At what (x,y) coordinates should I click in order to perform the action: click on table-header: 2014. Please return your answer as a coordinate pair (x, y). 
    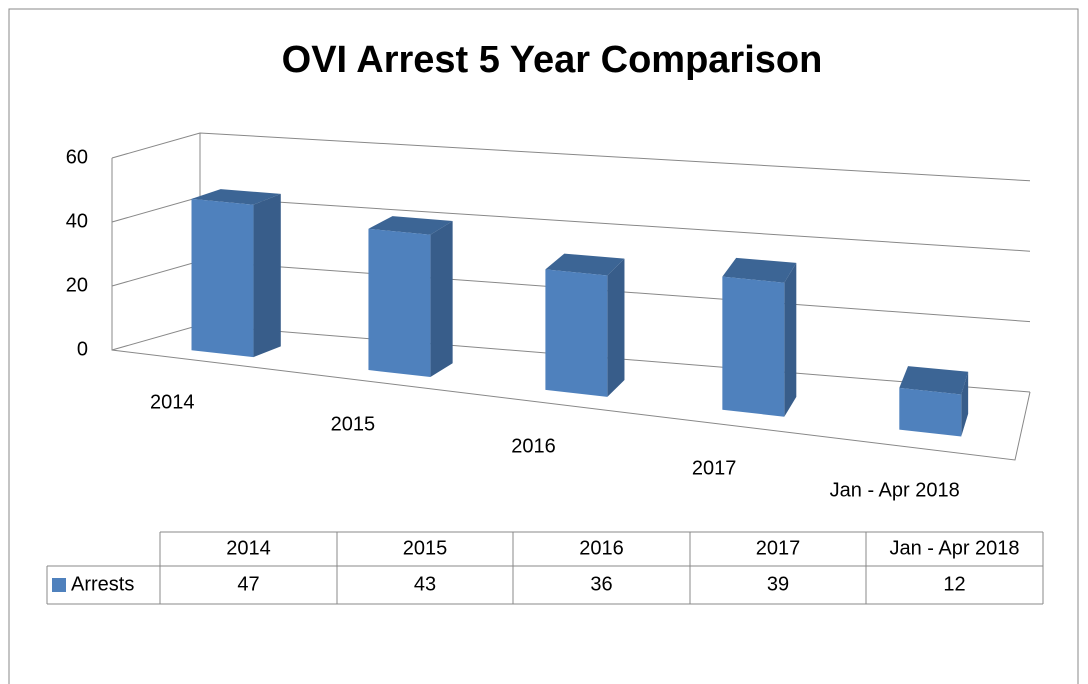
    Looking at the image, I should click on (248, 548).